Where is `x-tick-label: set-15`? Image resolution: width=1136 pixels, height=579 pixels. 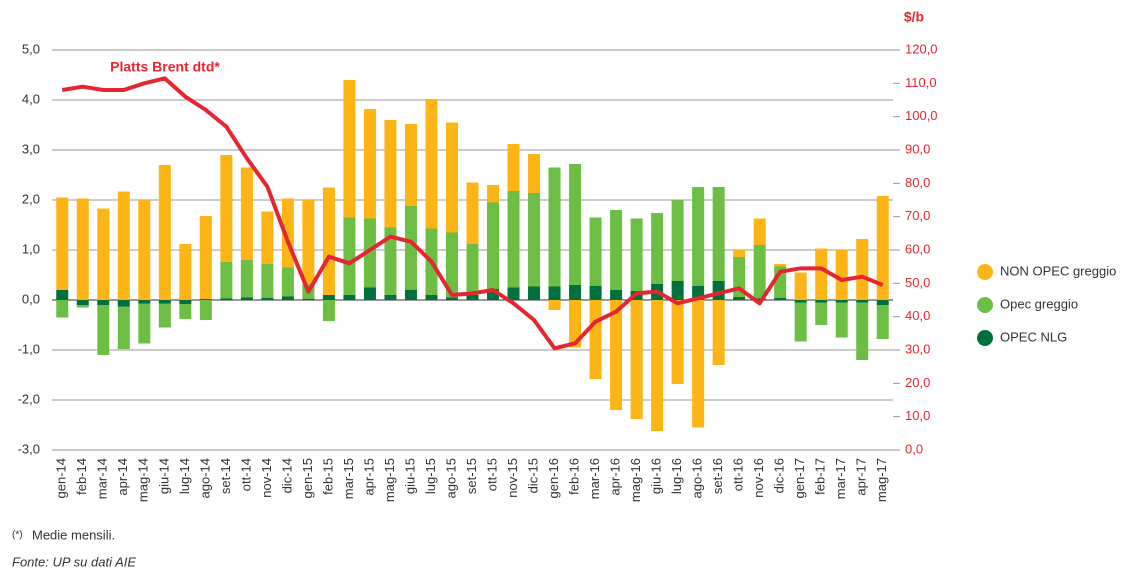
x-tick-label: set-15 is located at coordinates (471, 476).